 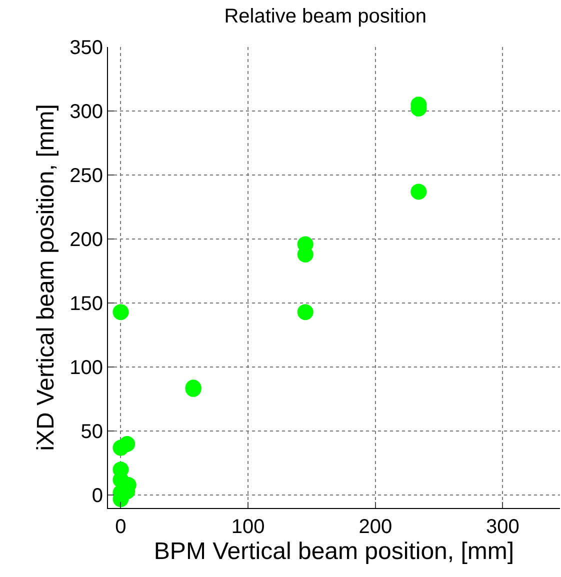 What do you see at coordinates (86, 112) in the screenshot?
I see `y-tick-label: 300` at bounding box center [86, 112].